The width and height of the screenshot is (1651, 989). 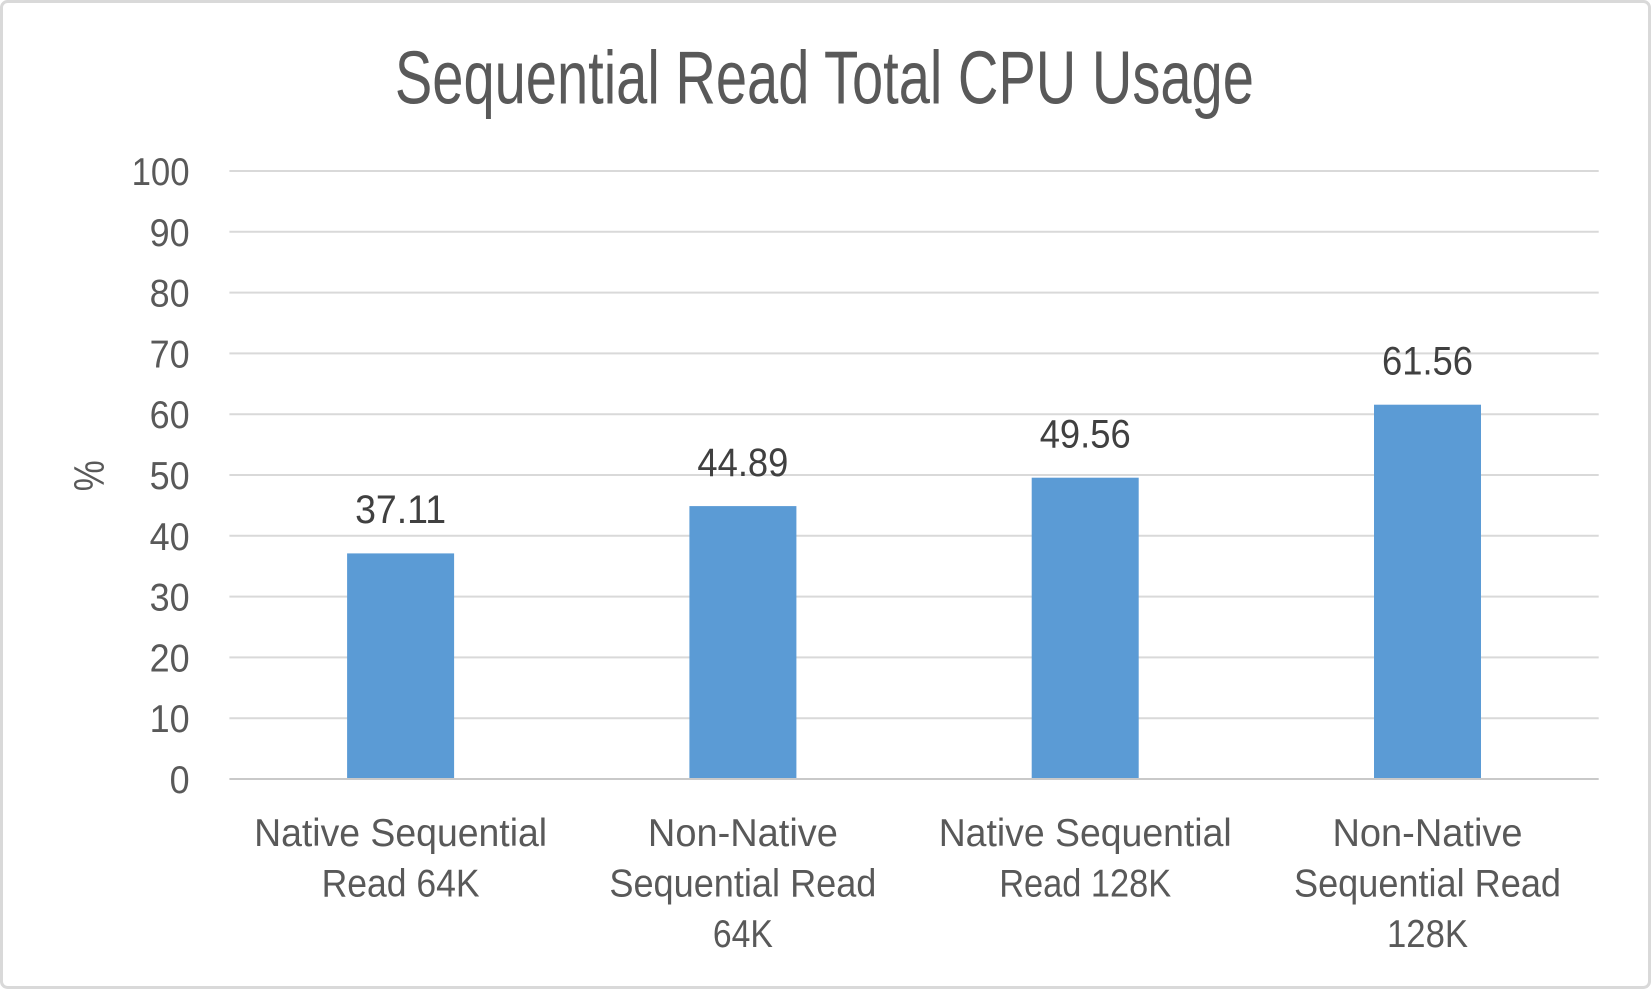 I want to click on svg-text: 61.56, so click(x=1427, y=361).